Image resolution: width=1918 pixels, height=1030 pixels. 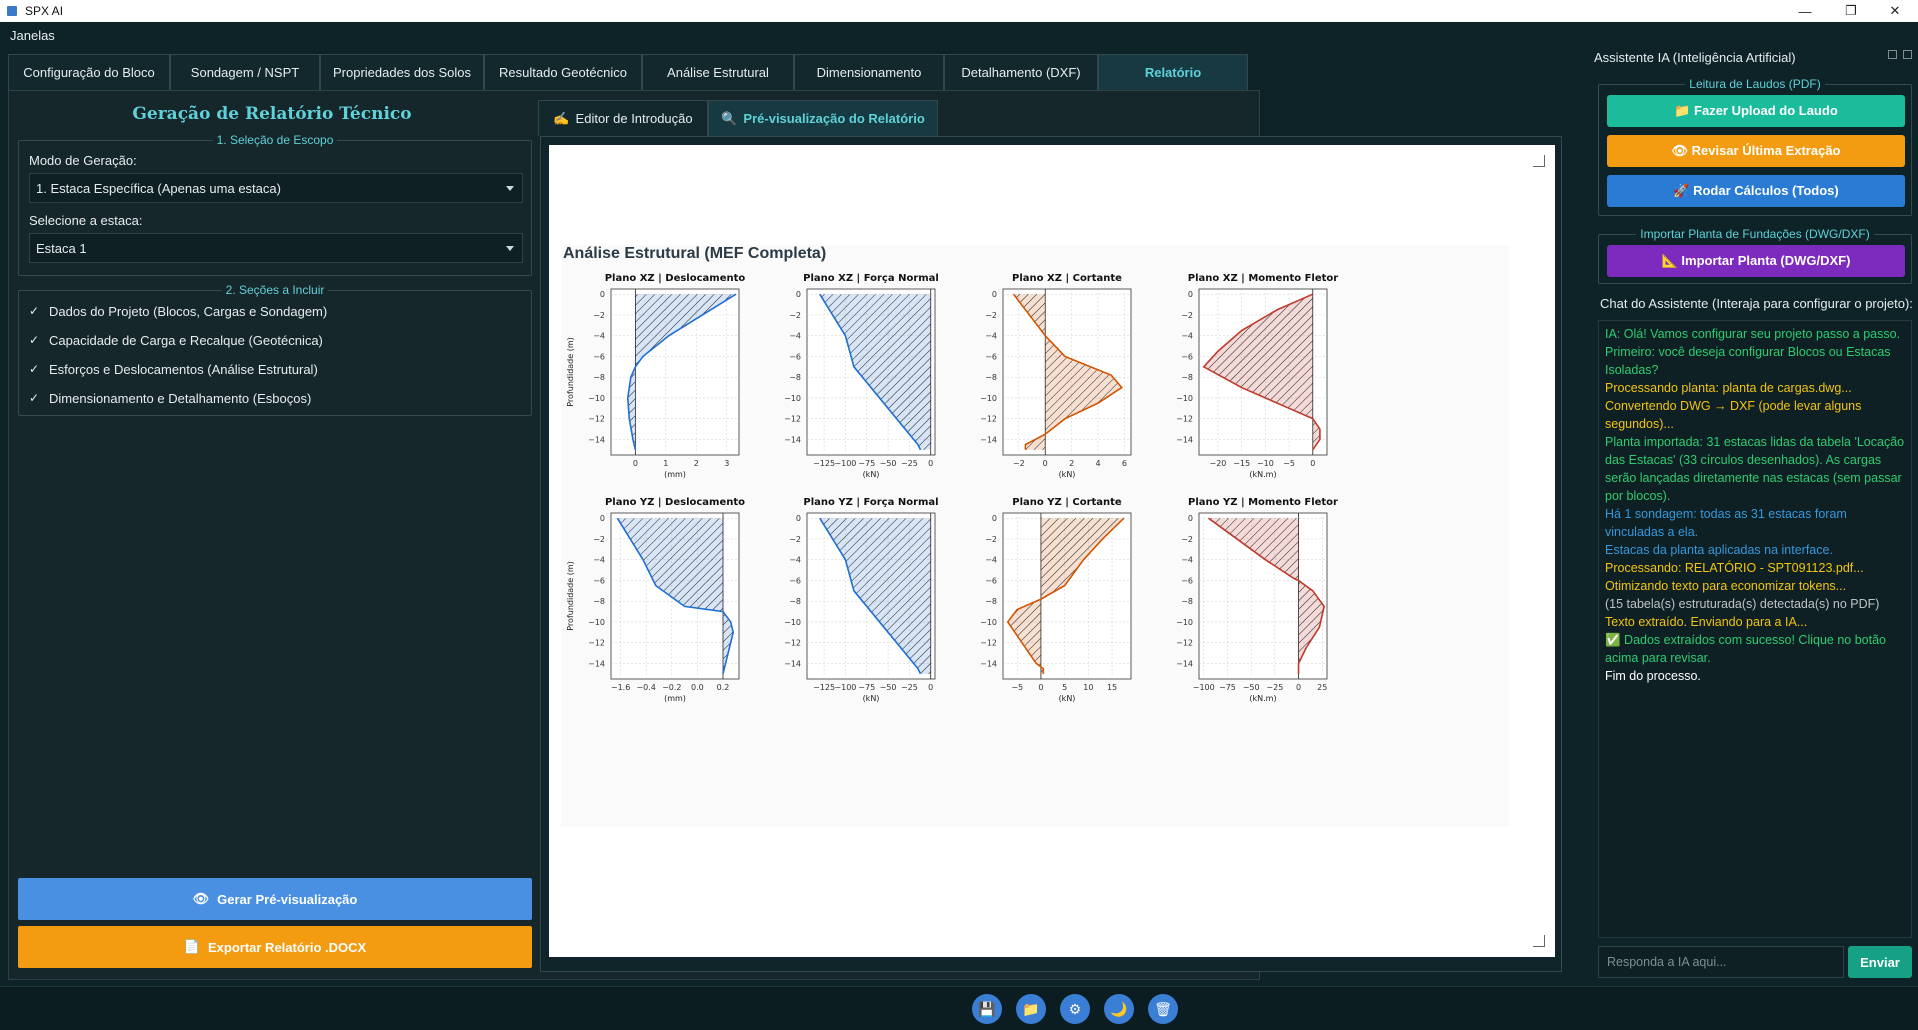 What do you see at coordinates (1075, 1009) in the screenshot?
I see `settings-button: ⚙` at bounding box center [1075, 1009].